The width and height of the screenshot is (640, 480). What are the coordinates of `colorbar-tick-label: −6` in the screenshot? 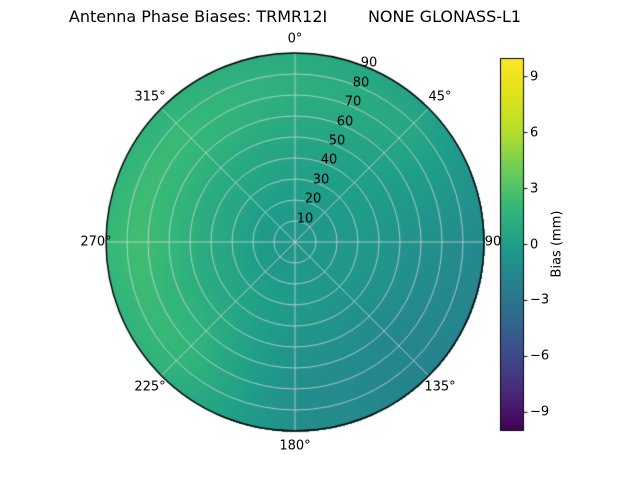 It's located at (540, 356).